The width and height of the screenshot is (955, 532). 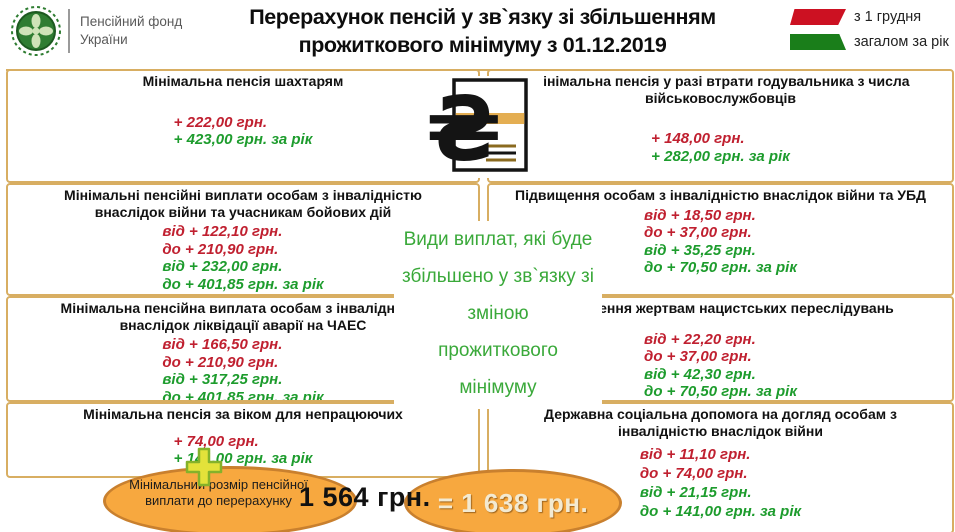 What do you see at coordinates (818, 42) in the screenshot?
I see `legend-green-swatch-icon` at bounding box center [818, 42].